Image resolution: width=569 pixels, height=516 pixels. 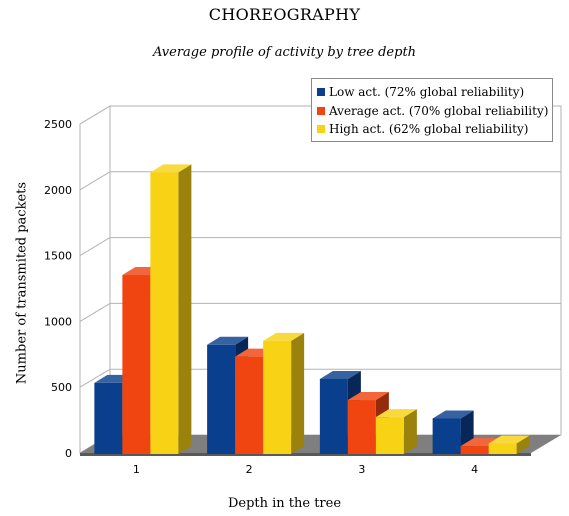 What do you see at coordinates (429, 129) in the screenshot?
I see `legend-label-high: High act. (62% global reliability)` at bounding box center [429, 129].